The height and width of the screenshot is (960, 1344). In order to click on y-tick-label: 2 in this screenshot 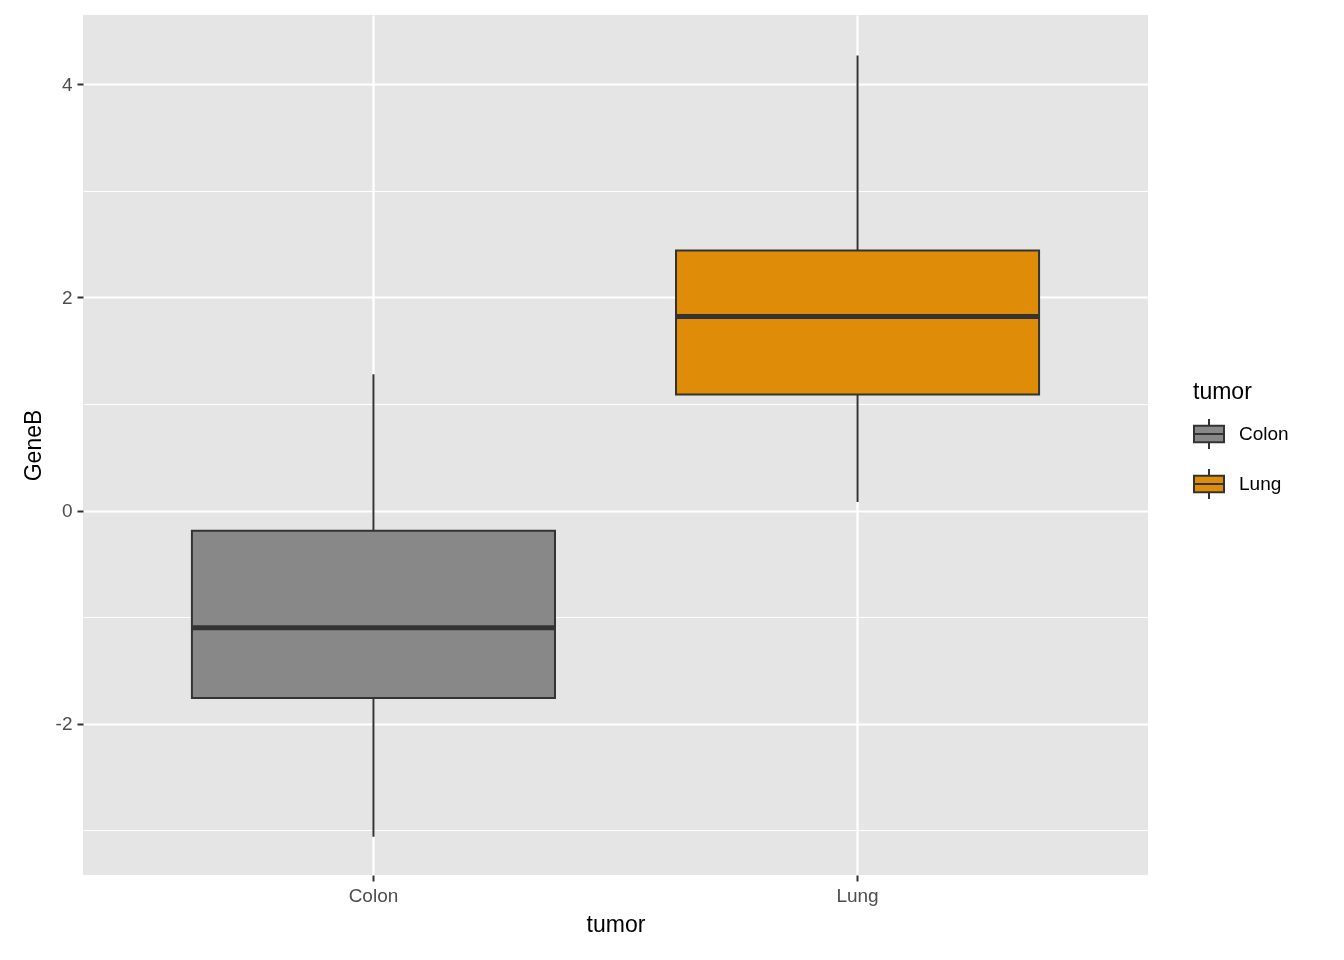, I will do `click(67, 297)`.